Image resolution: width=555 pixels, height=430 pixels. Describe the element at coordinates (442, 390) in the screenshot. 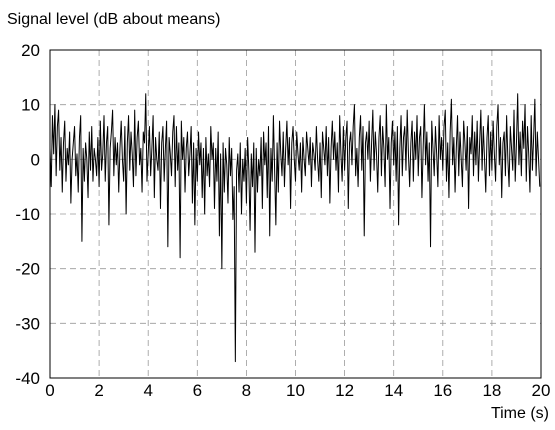

I see `x-tick-label: 16` at that location.